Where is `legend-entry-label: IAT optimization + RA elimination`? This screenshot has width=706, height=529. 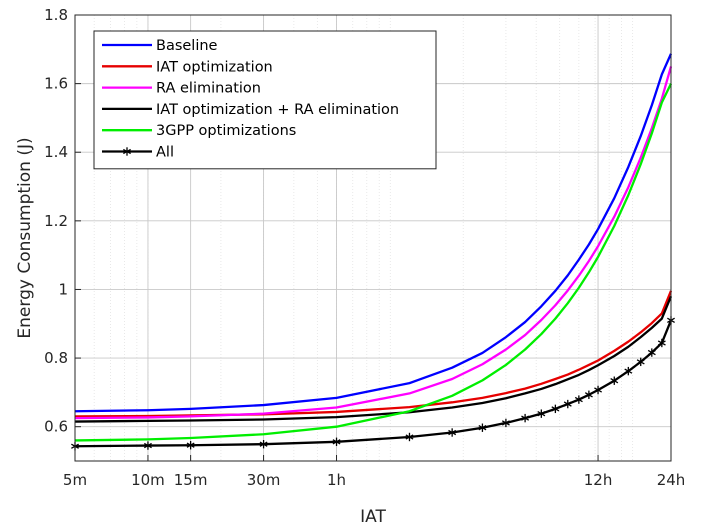 legend-entry-label: IAT optimization + RA elimination is located at coordinates (277, 110).